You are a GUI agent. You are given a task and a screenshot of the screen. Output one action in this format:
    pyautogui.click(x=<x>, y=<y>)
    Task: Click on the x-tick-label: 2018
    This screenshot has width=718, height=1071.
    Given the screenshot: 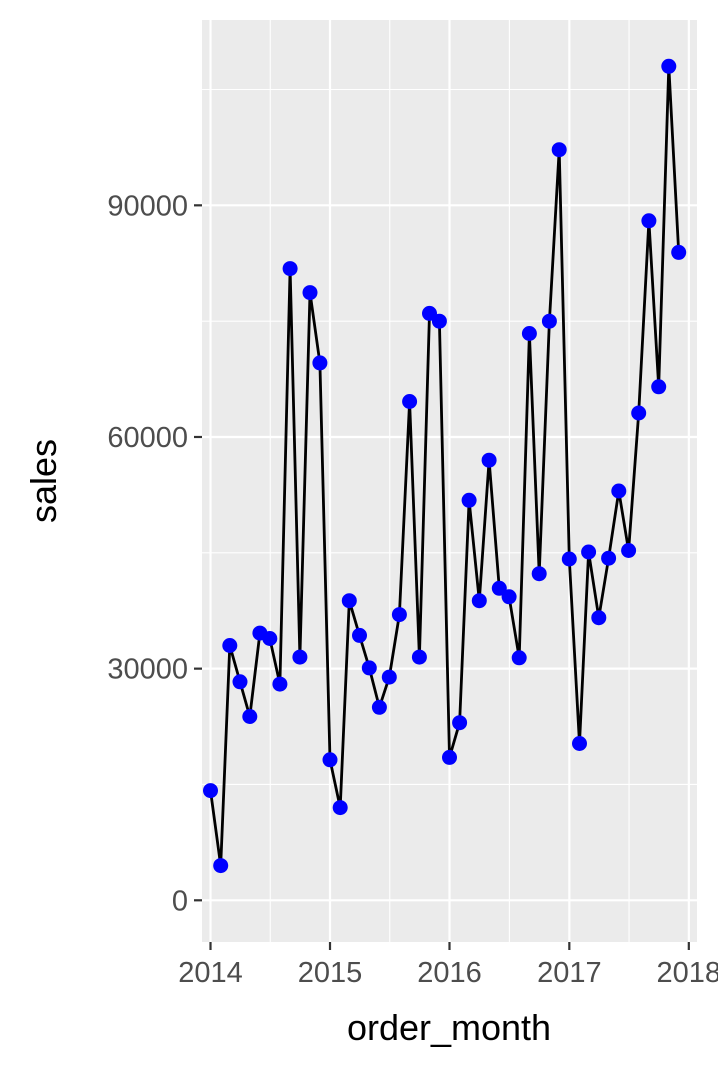 What is the action you would take?
    pyautogui.click(x=687, y=973)
    